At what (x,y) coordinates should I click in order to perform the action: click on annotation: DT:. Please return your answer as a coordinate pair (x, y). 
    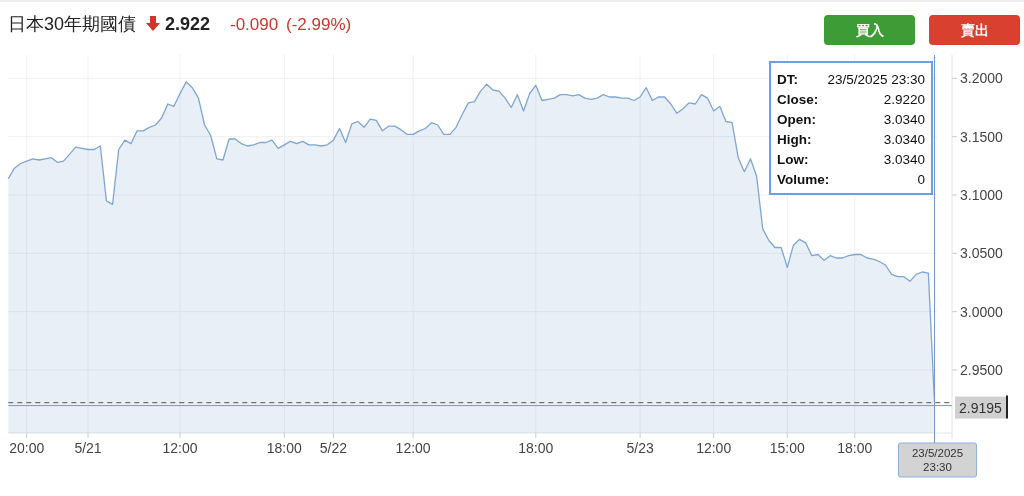
    Looking at the image, I should click on (787, 79).